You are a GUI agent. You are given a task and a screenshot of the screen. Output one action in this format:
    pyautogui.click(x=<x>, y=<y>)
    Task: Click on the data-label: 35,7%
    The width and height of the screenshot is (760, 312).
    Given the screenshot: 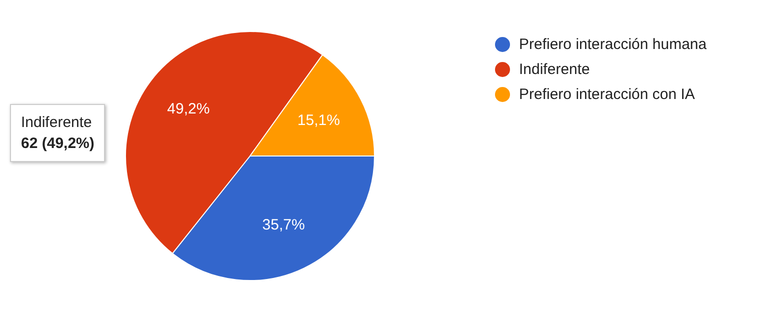 What is the action you would take?
    pyautogui.click(x=283, y=225)
    